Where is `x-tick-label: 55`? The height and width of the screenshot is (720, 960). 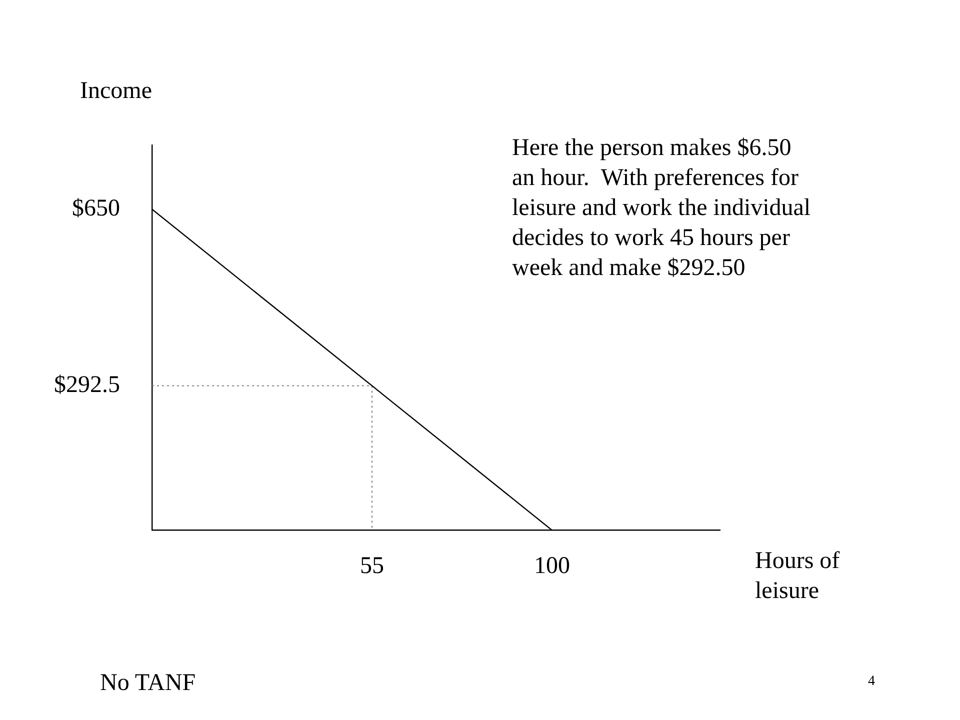 x-tick-label: 55 is located at coordinates (372, 565).